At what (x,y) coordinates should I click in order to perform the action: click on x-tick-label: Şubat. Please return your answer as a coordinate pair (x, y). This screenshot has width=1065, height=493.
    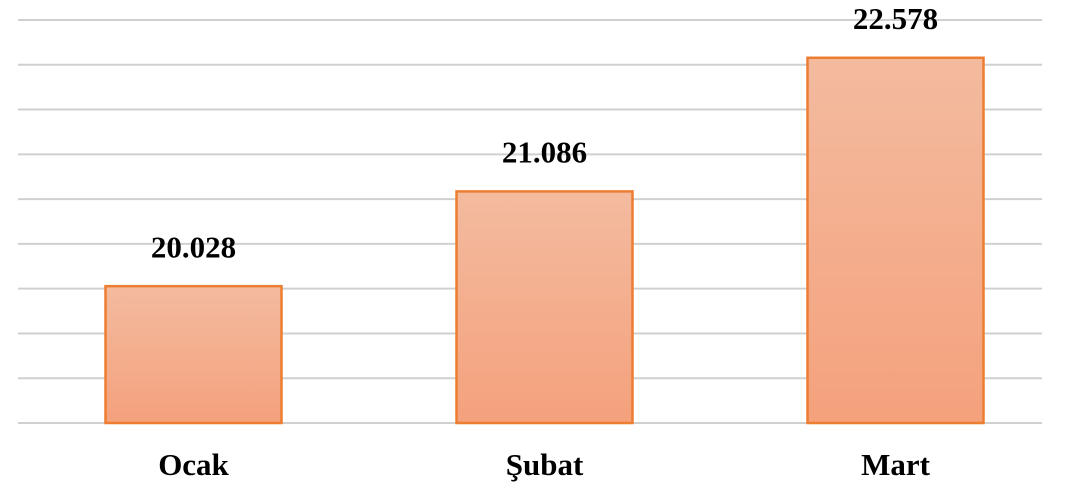
    Looking at the image, I should click on (545, 464).